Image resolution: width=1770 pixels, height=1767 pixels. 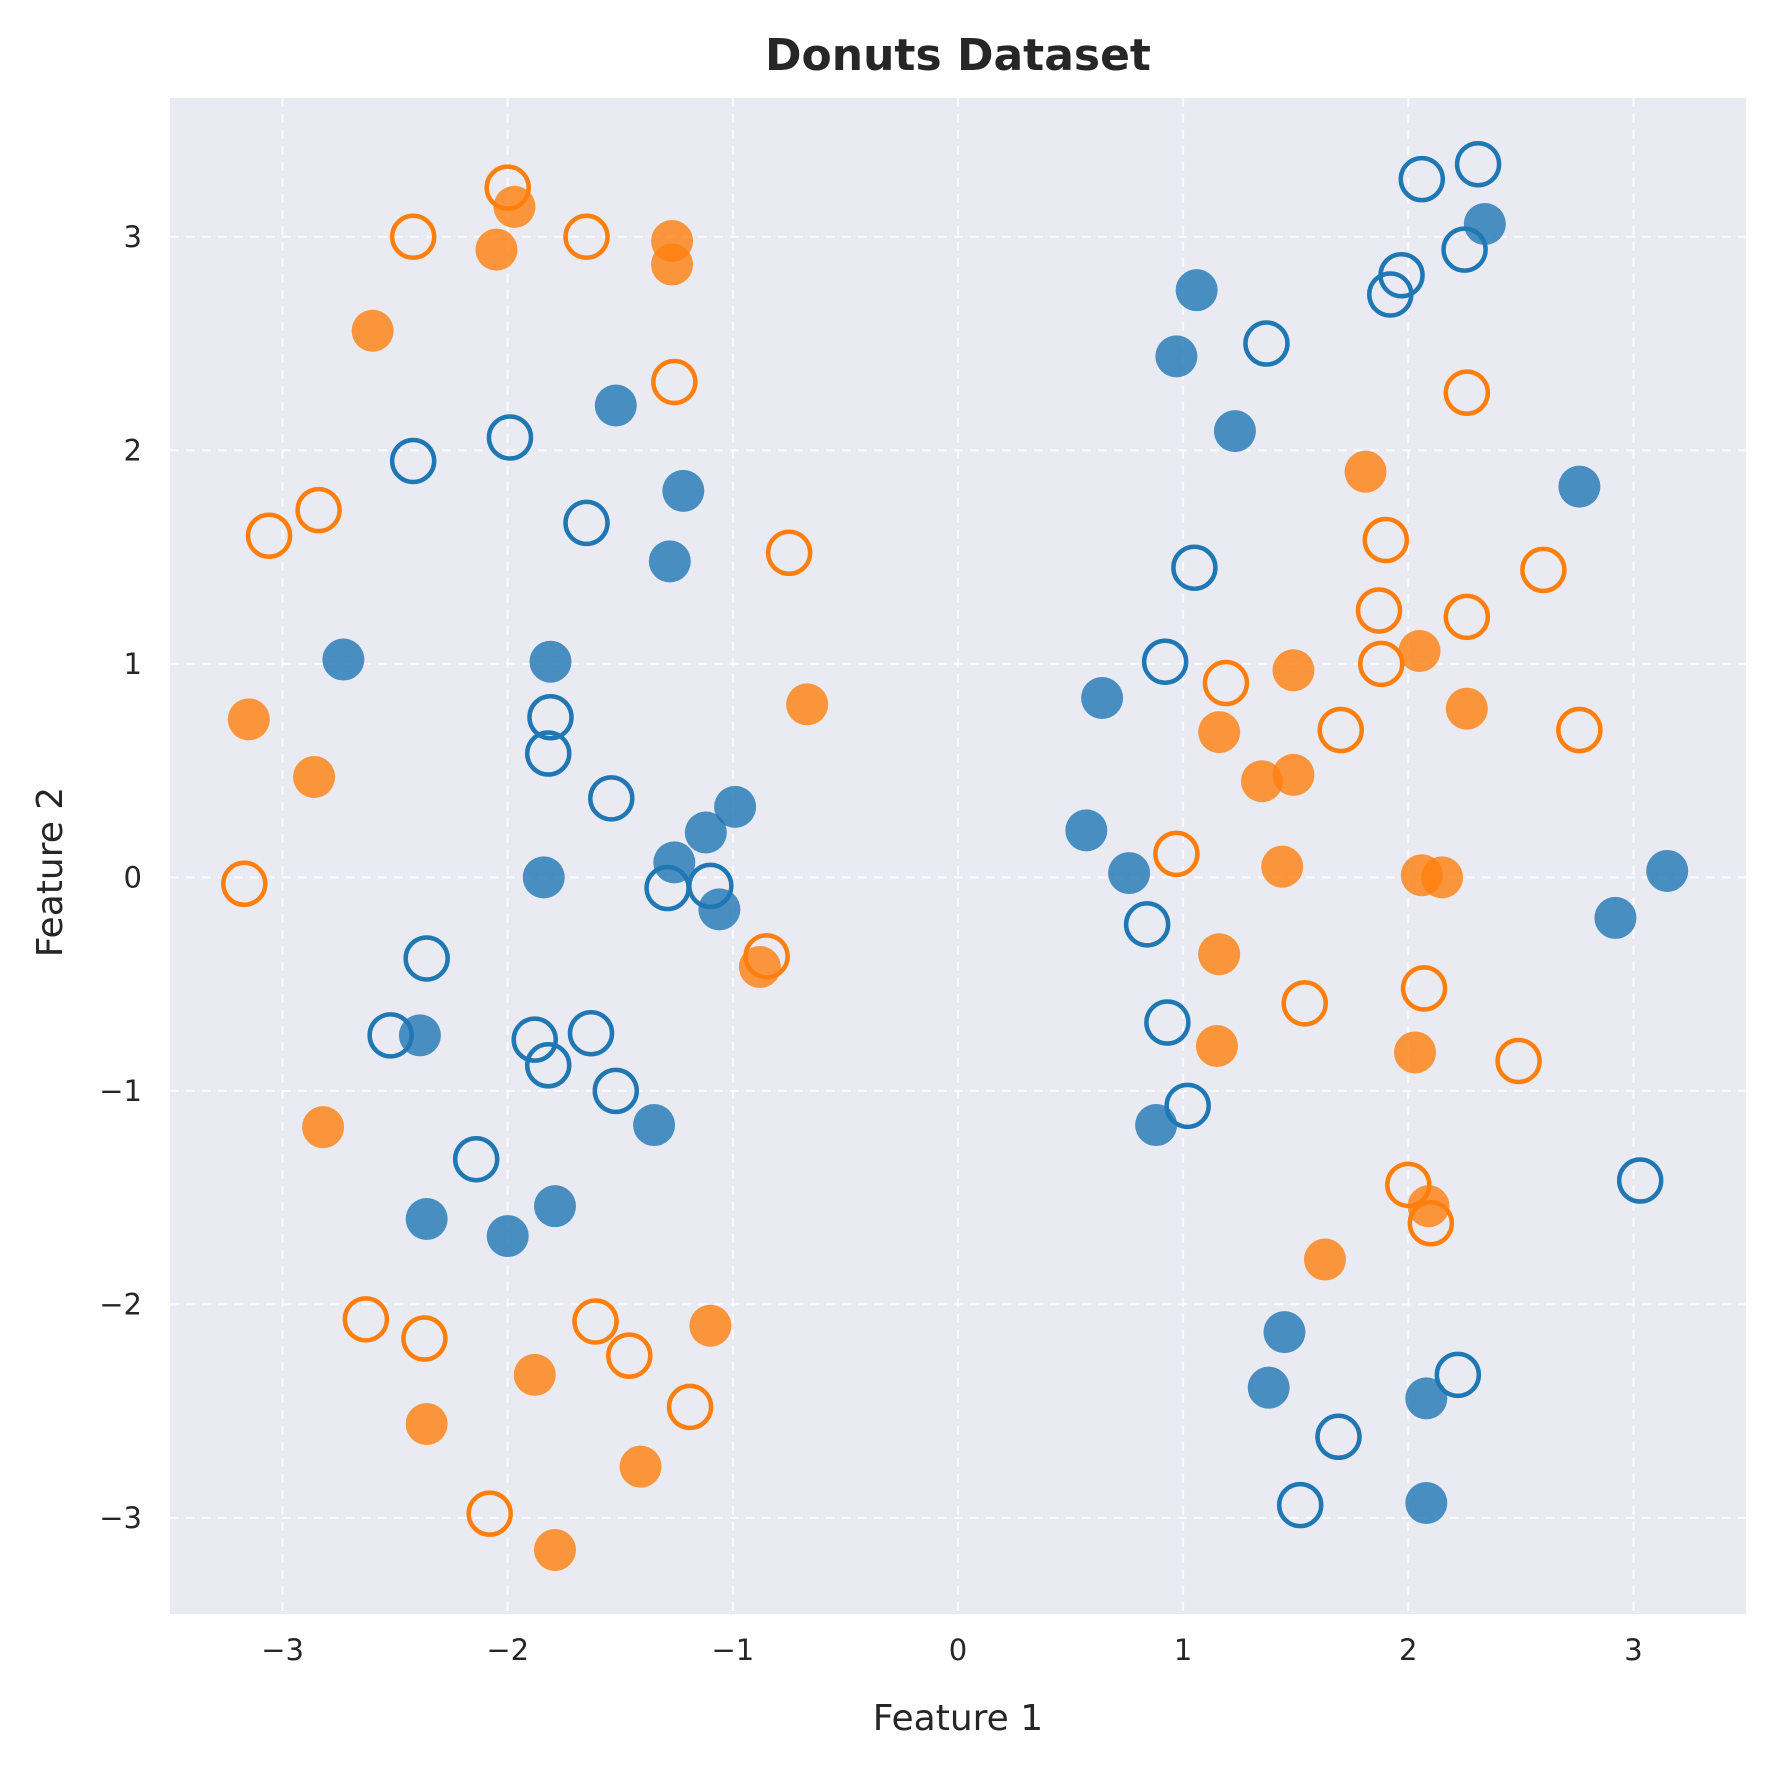 I want to click on y-tick-label: 2, so click(x=133, y=450).